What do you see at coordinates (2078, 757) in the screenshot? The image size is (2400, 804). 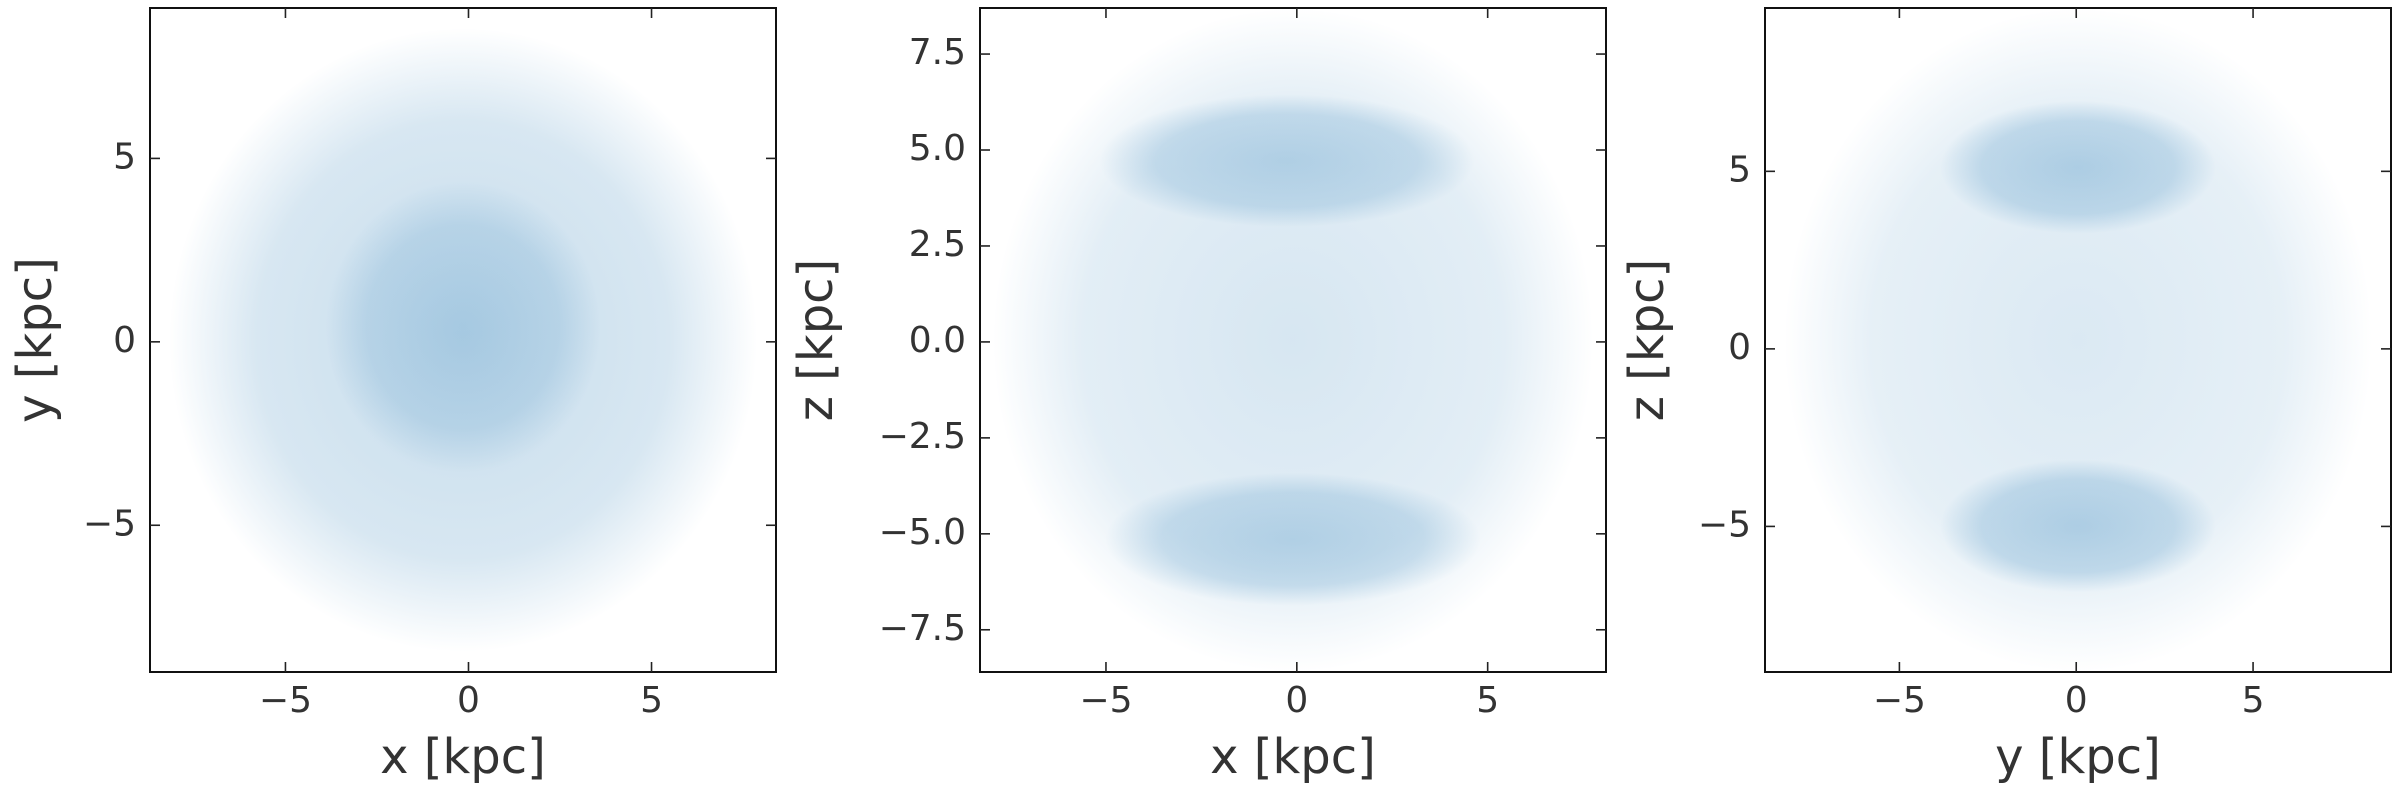 I see `x-axis-label: y [kpc]` at bounding box center [2078, 757].